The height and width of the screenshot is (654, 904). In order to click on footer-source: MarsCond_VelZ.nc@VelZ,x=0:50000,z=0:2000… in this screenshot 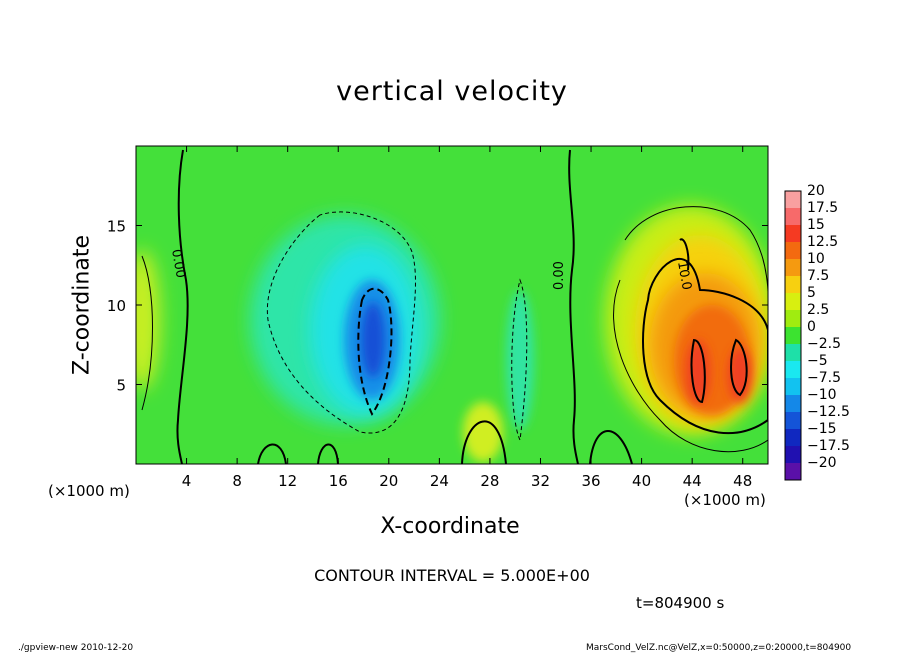, I will do `click(719, 648)`.